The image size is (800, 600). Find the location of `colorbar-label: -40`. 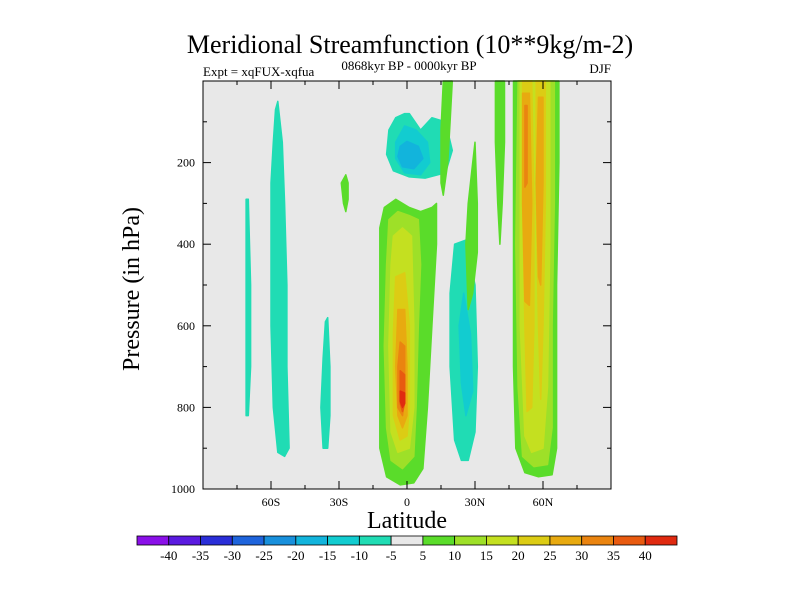

colorbar-label: -40 is located at coordinates (168, 555).